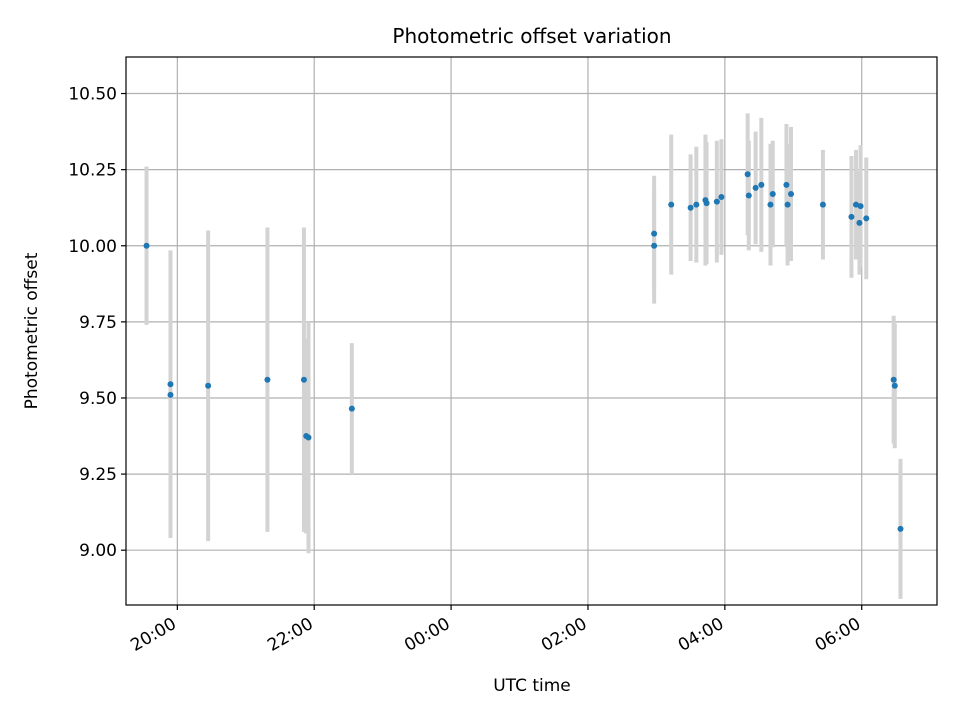 The width and height of the screenshot is (960, 720). Describe the element at coordinates (92, 247) in the screenshot. I see `y-tick-label: 10.00` at that location.